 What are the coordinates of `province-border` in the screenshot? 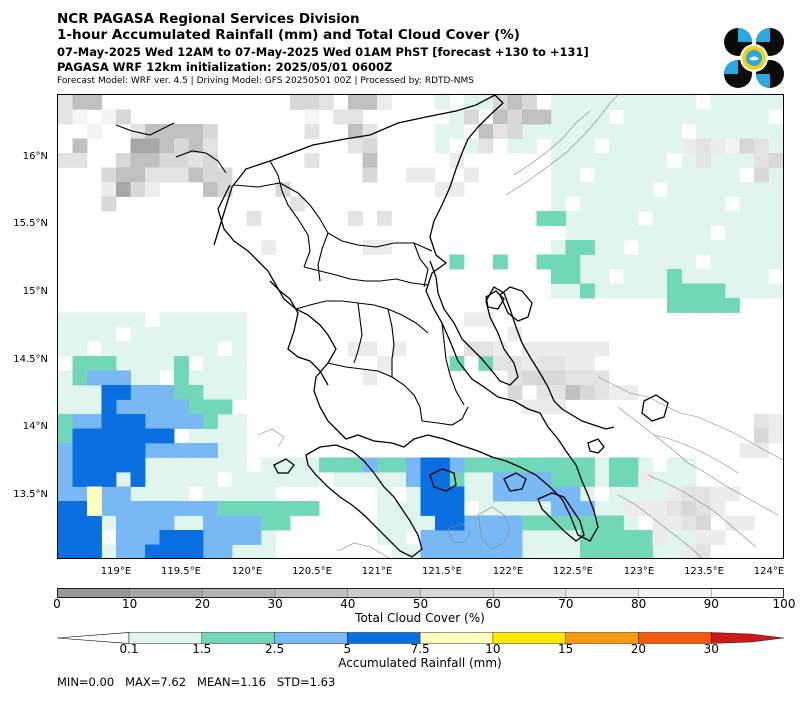 It's located at (366, 276).